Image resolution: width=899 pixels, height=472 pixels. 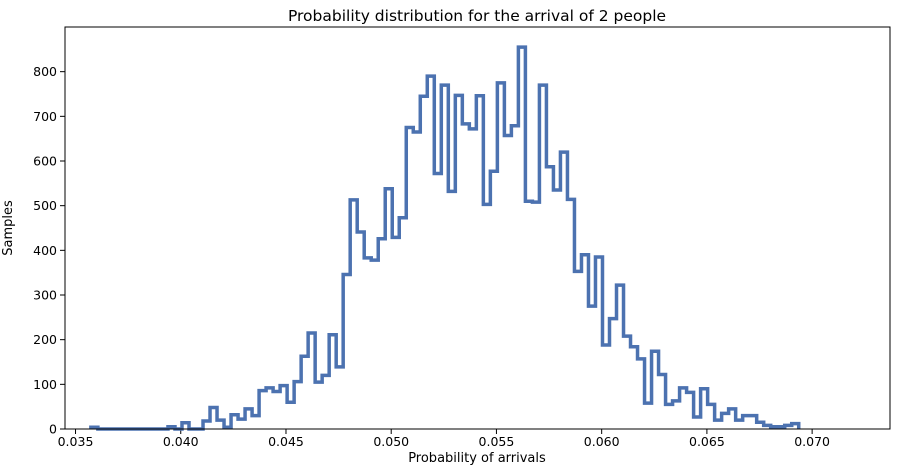 I want to click on x-tick-label: 0.060, so click(x=602, y=441).